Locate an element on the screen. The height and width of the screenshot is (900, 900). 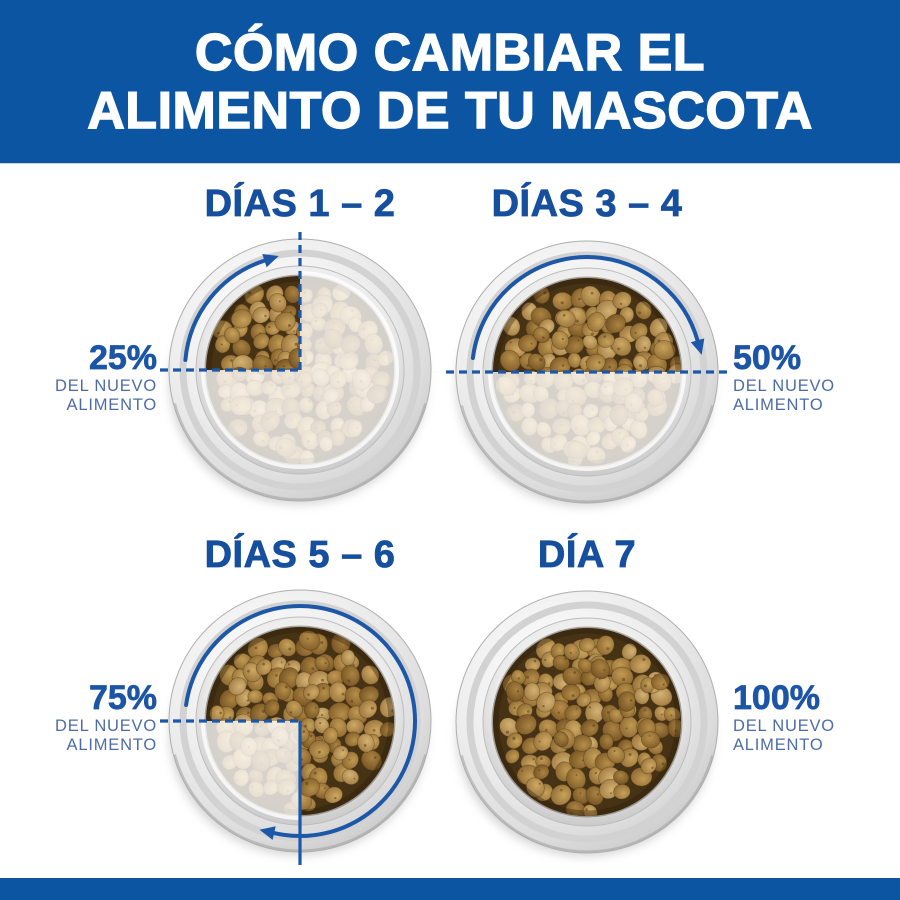
panel-days-1-2-percent-label: 25% DEL NUEVO ALIMENTO is located at coordinates (78, 377).